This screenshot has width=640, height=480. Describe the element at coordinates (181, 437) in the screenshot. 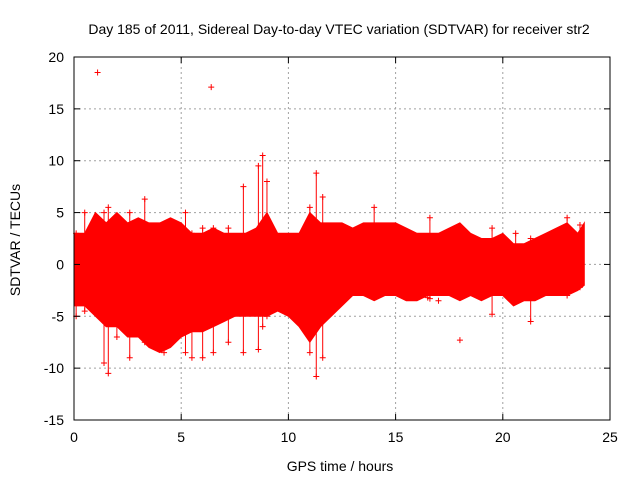

I see `x-tick-label: 5` at that location.